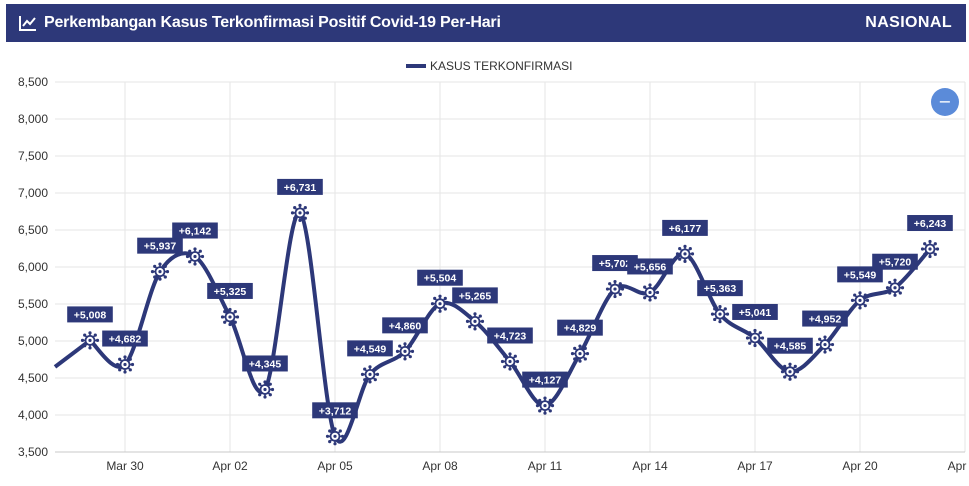  Describe the element at coordinates (230, 290) in the screenshot. I see `data-label: +5,325` at that location.